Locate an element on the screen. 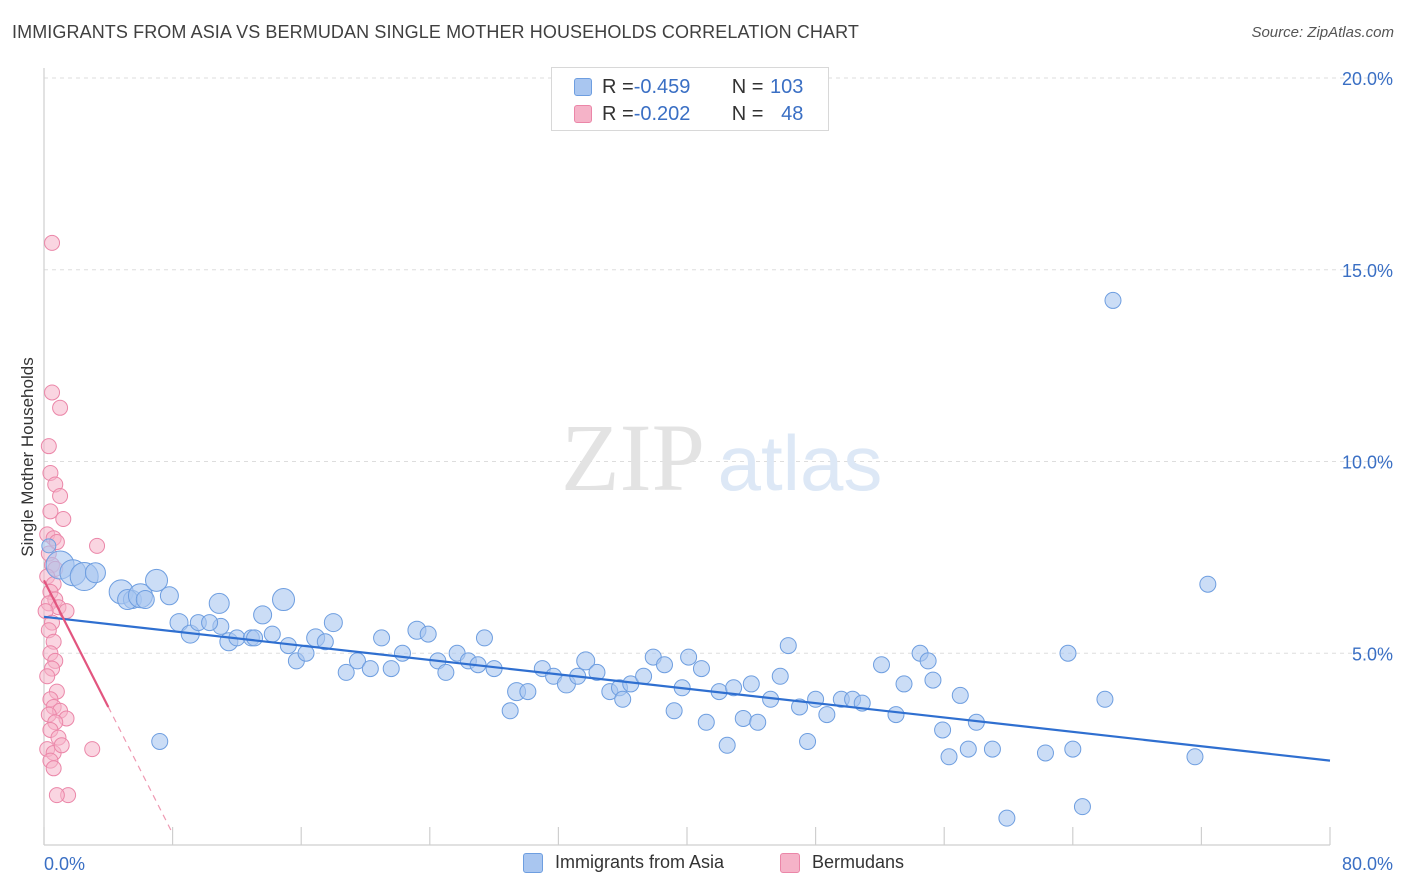 The image size is (1406, 892). legend-r-value: -0.459 is located at coordinates (662, 86).